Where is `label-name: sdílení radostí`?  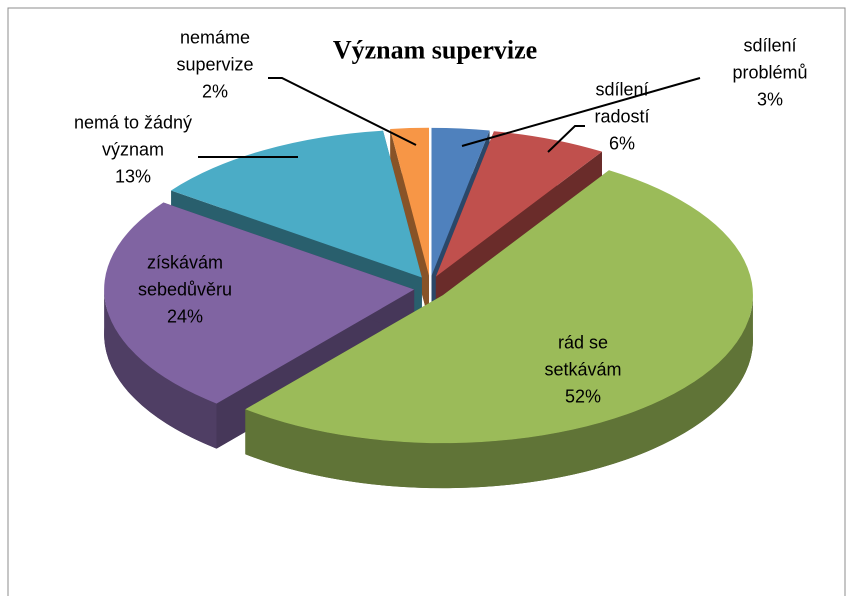 label-name: sdílení radostí is located at coordinates (622, 103).